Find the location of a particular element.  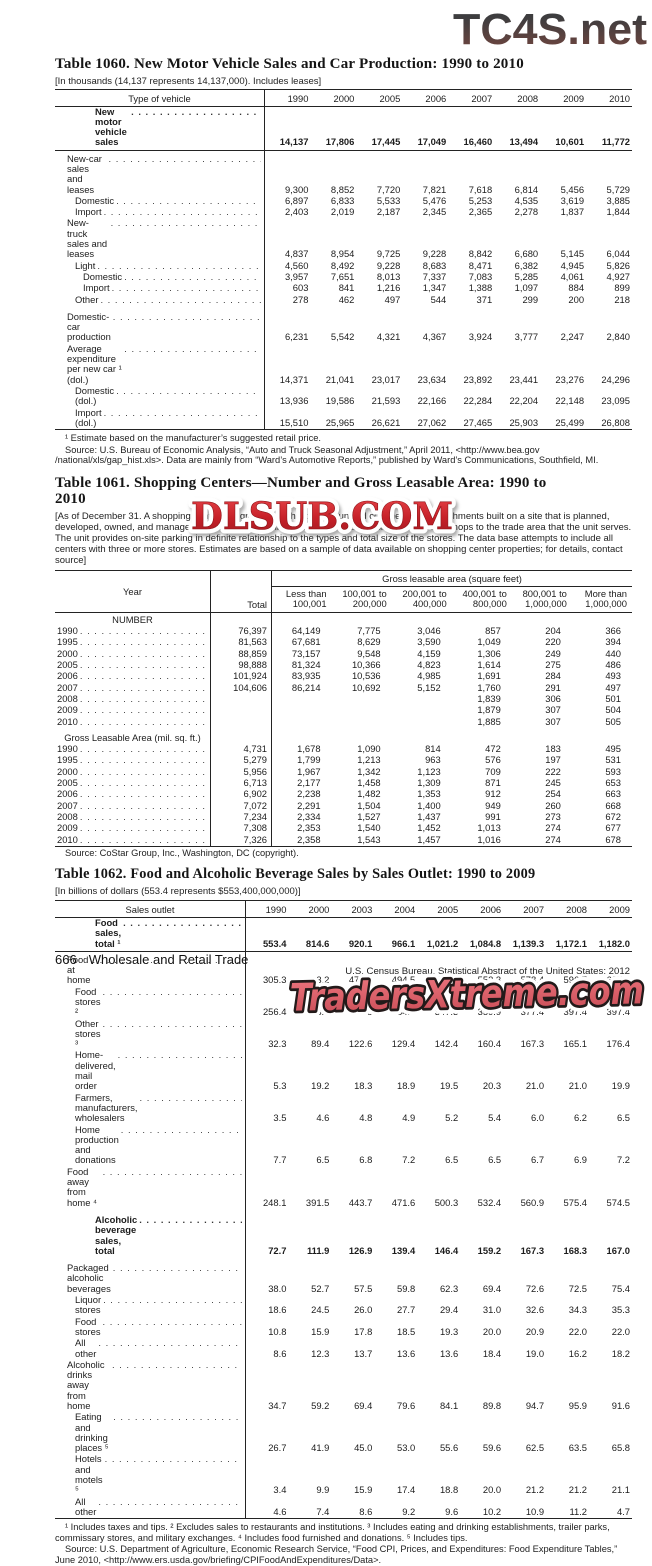

row-label: Domestic-car production is located at coordinates (160, 324).